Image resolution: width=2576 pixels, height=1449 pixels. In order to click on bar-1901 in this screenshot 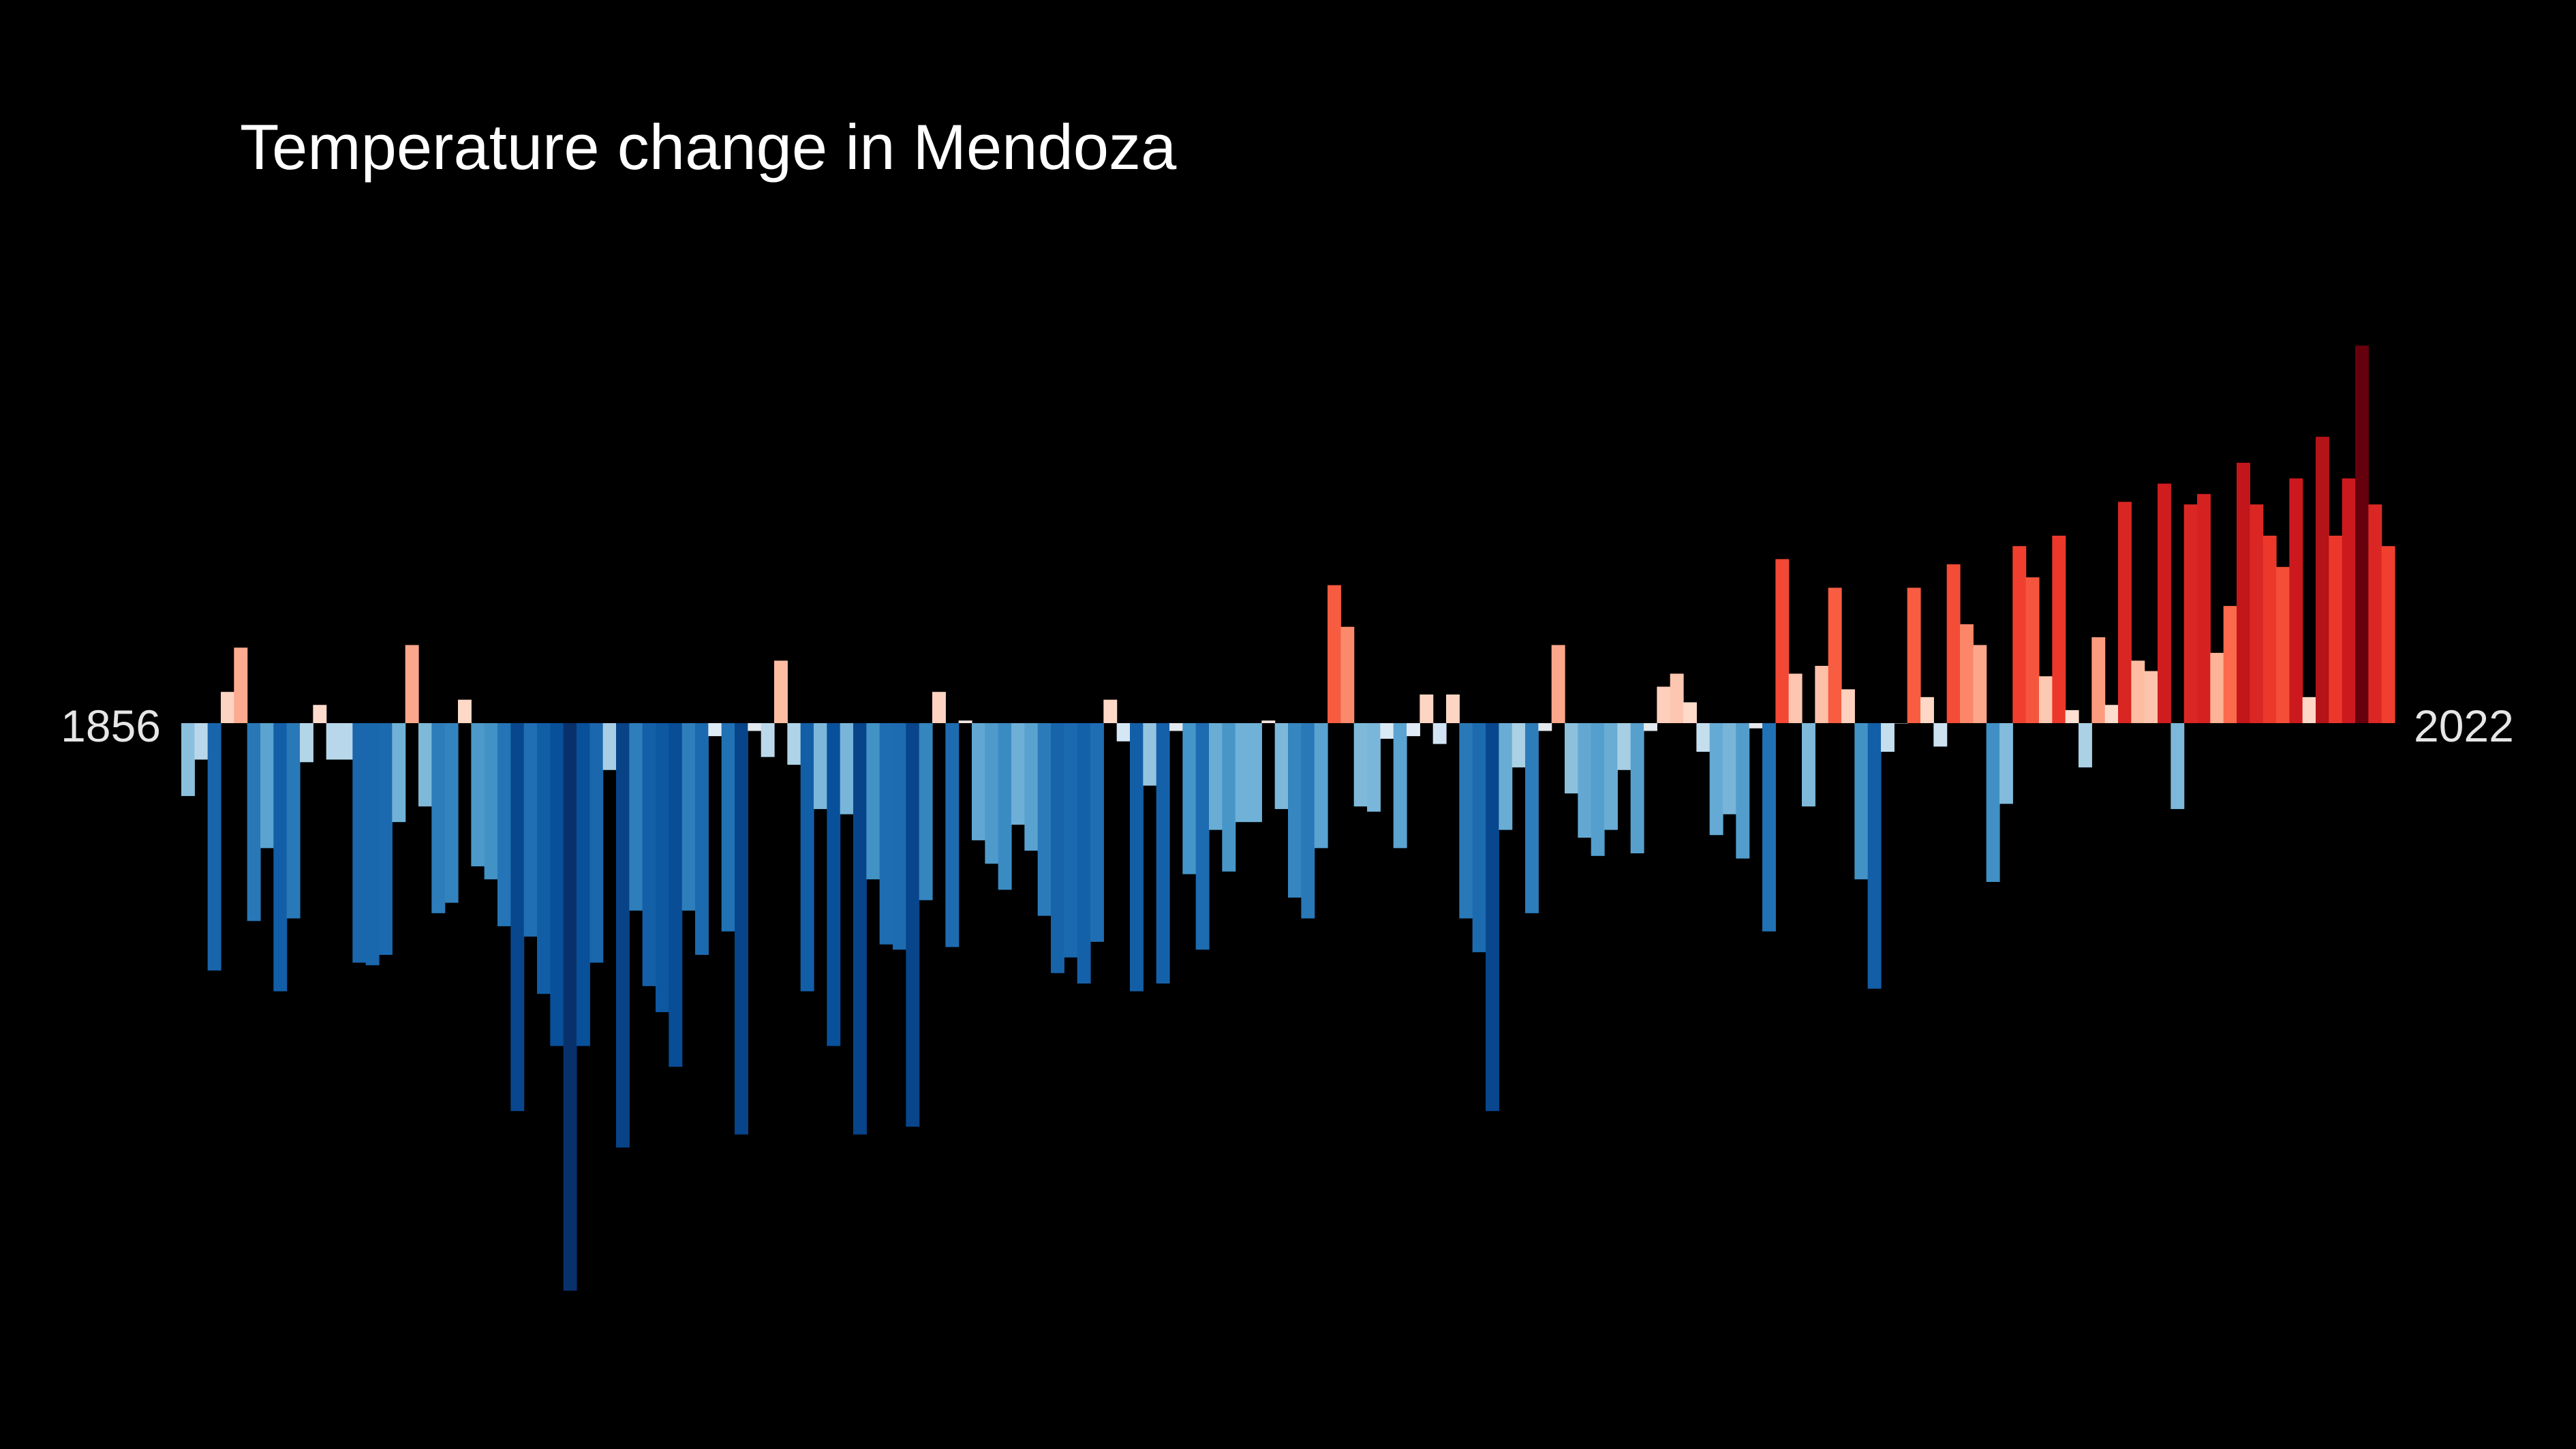, I will do `click(781, 691)`.